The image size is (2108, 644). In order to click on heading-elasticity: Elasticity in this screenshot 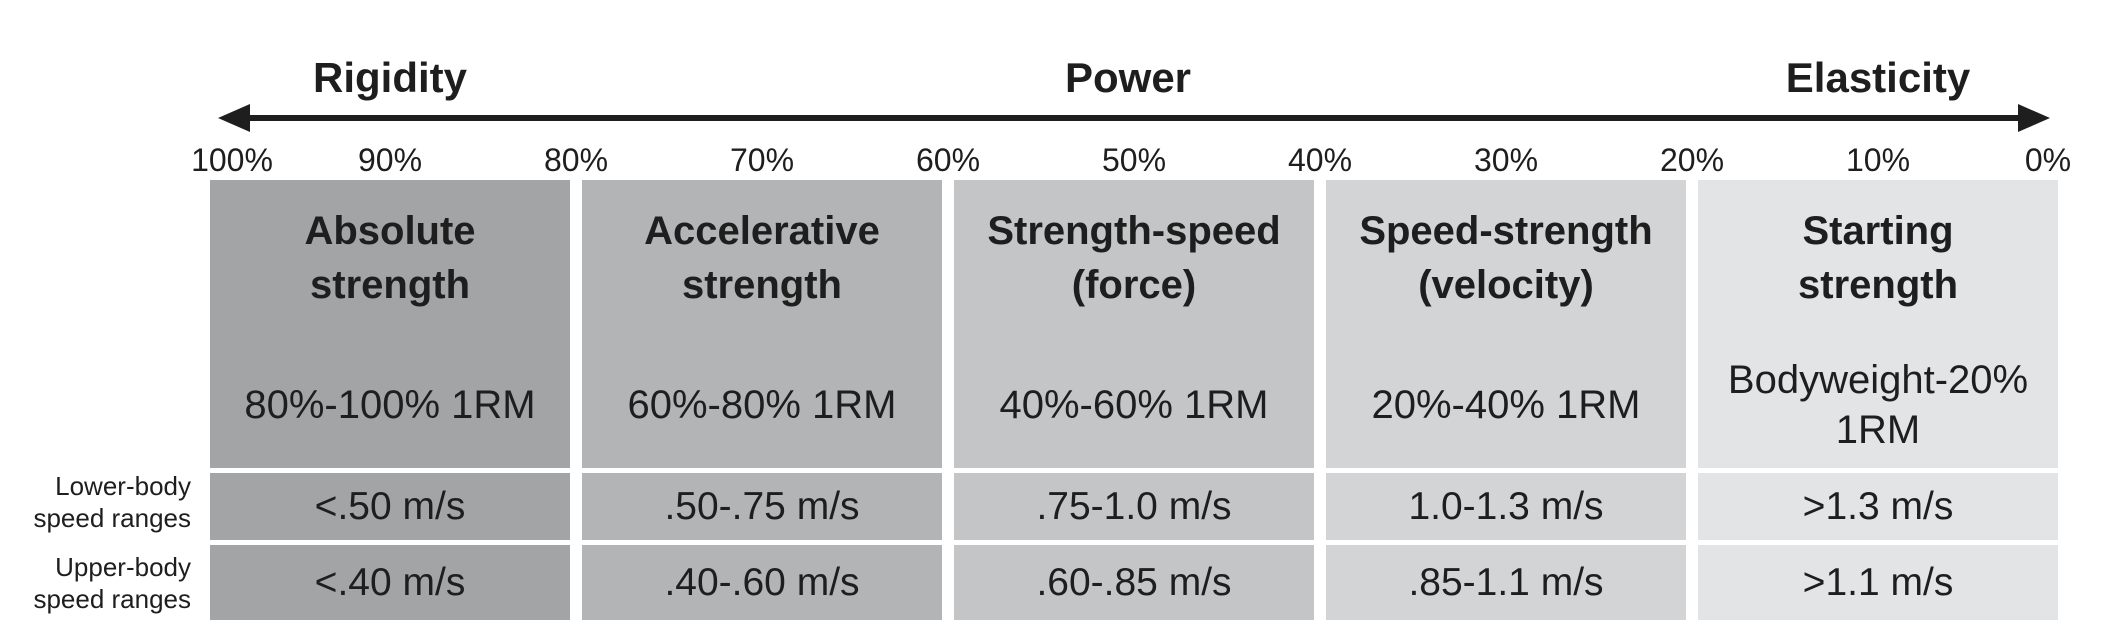, I will do `click(1878, 77)`.